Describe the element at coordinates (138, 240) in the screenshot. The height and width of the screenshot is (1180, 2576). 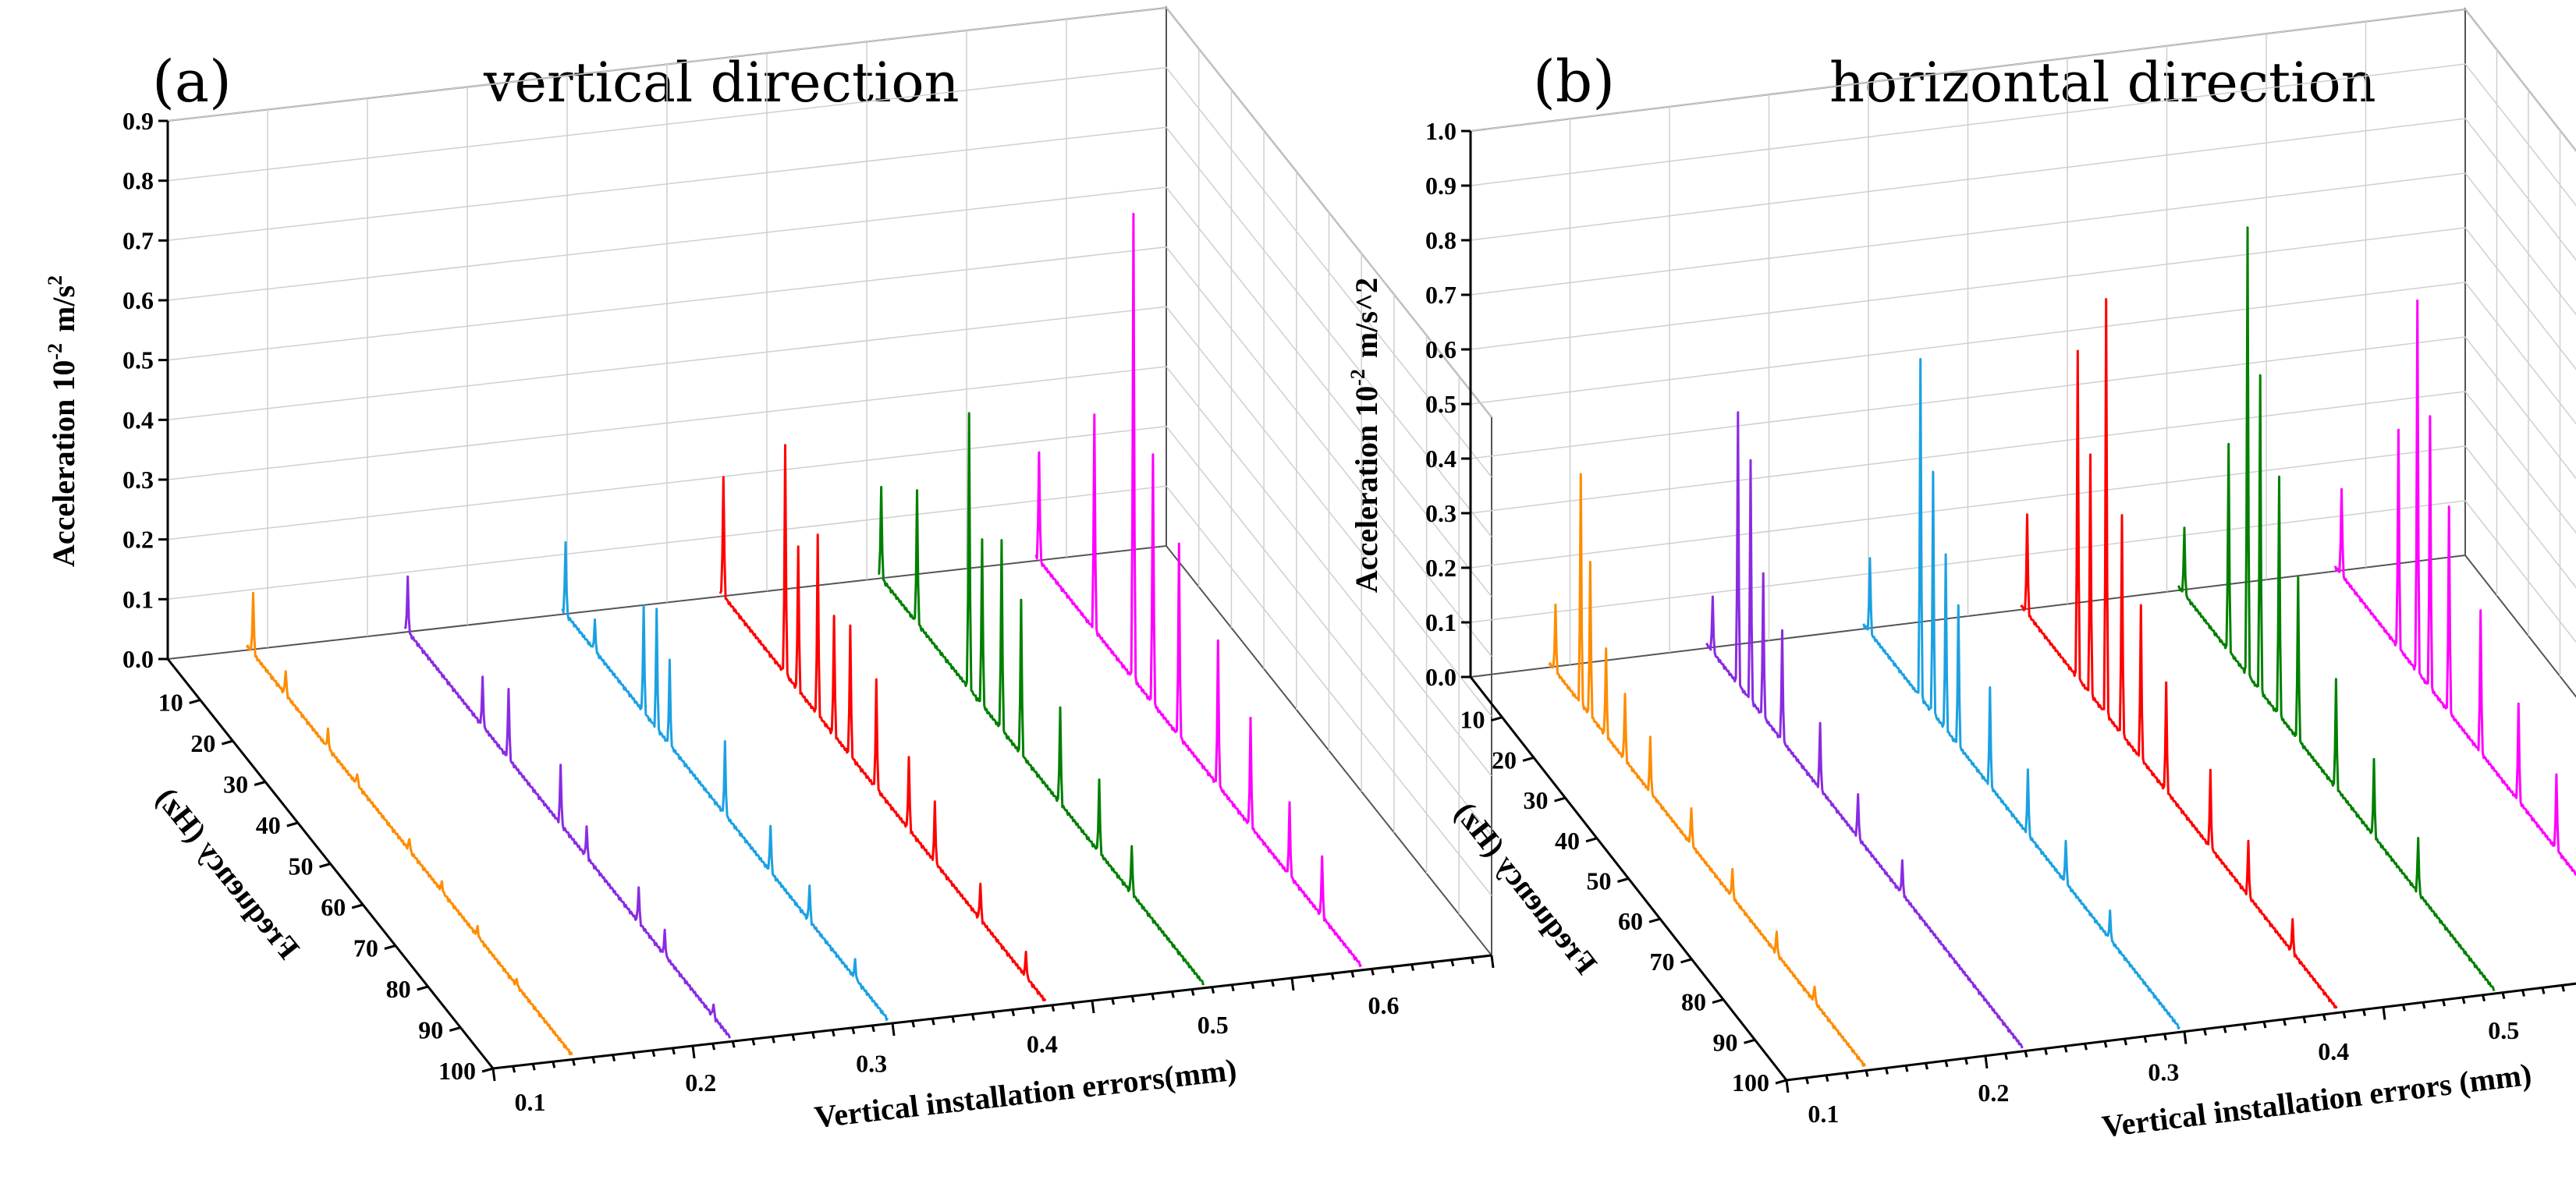
I see `z-tick-label: 0.7` at that location.